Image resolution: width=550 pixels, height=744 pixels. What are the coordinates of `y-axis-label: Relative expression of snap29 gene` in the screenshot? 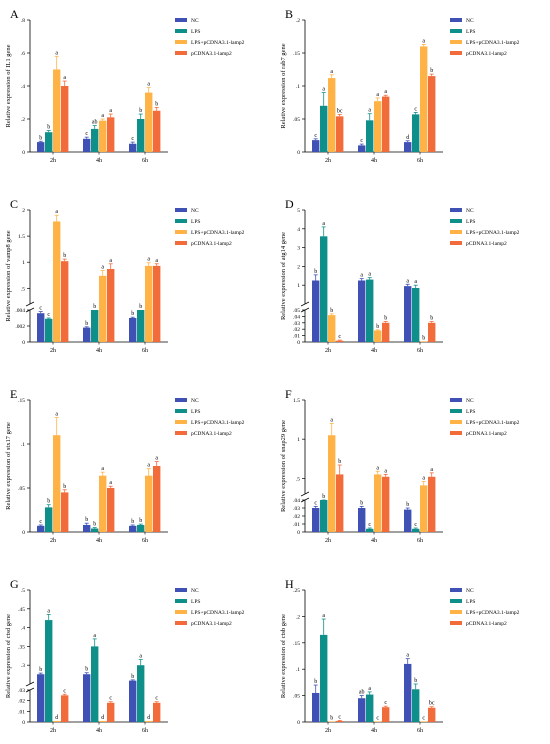 It's located at (283, 466).